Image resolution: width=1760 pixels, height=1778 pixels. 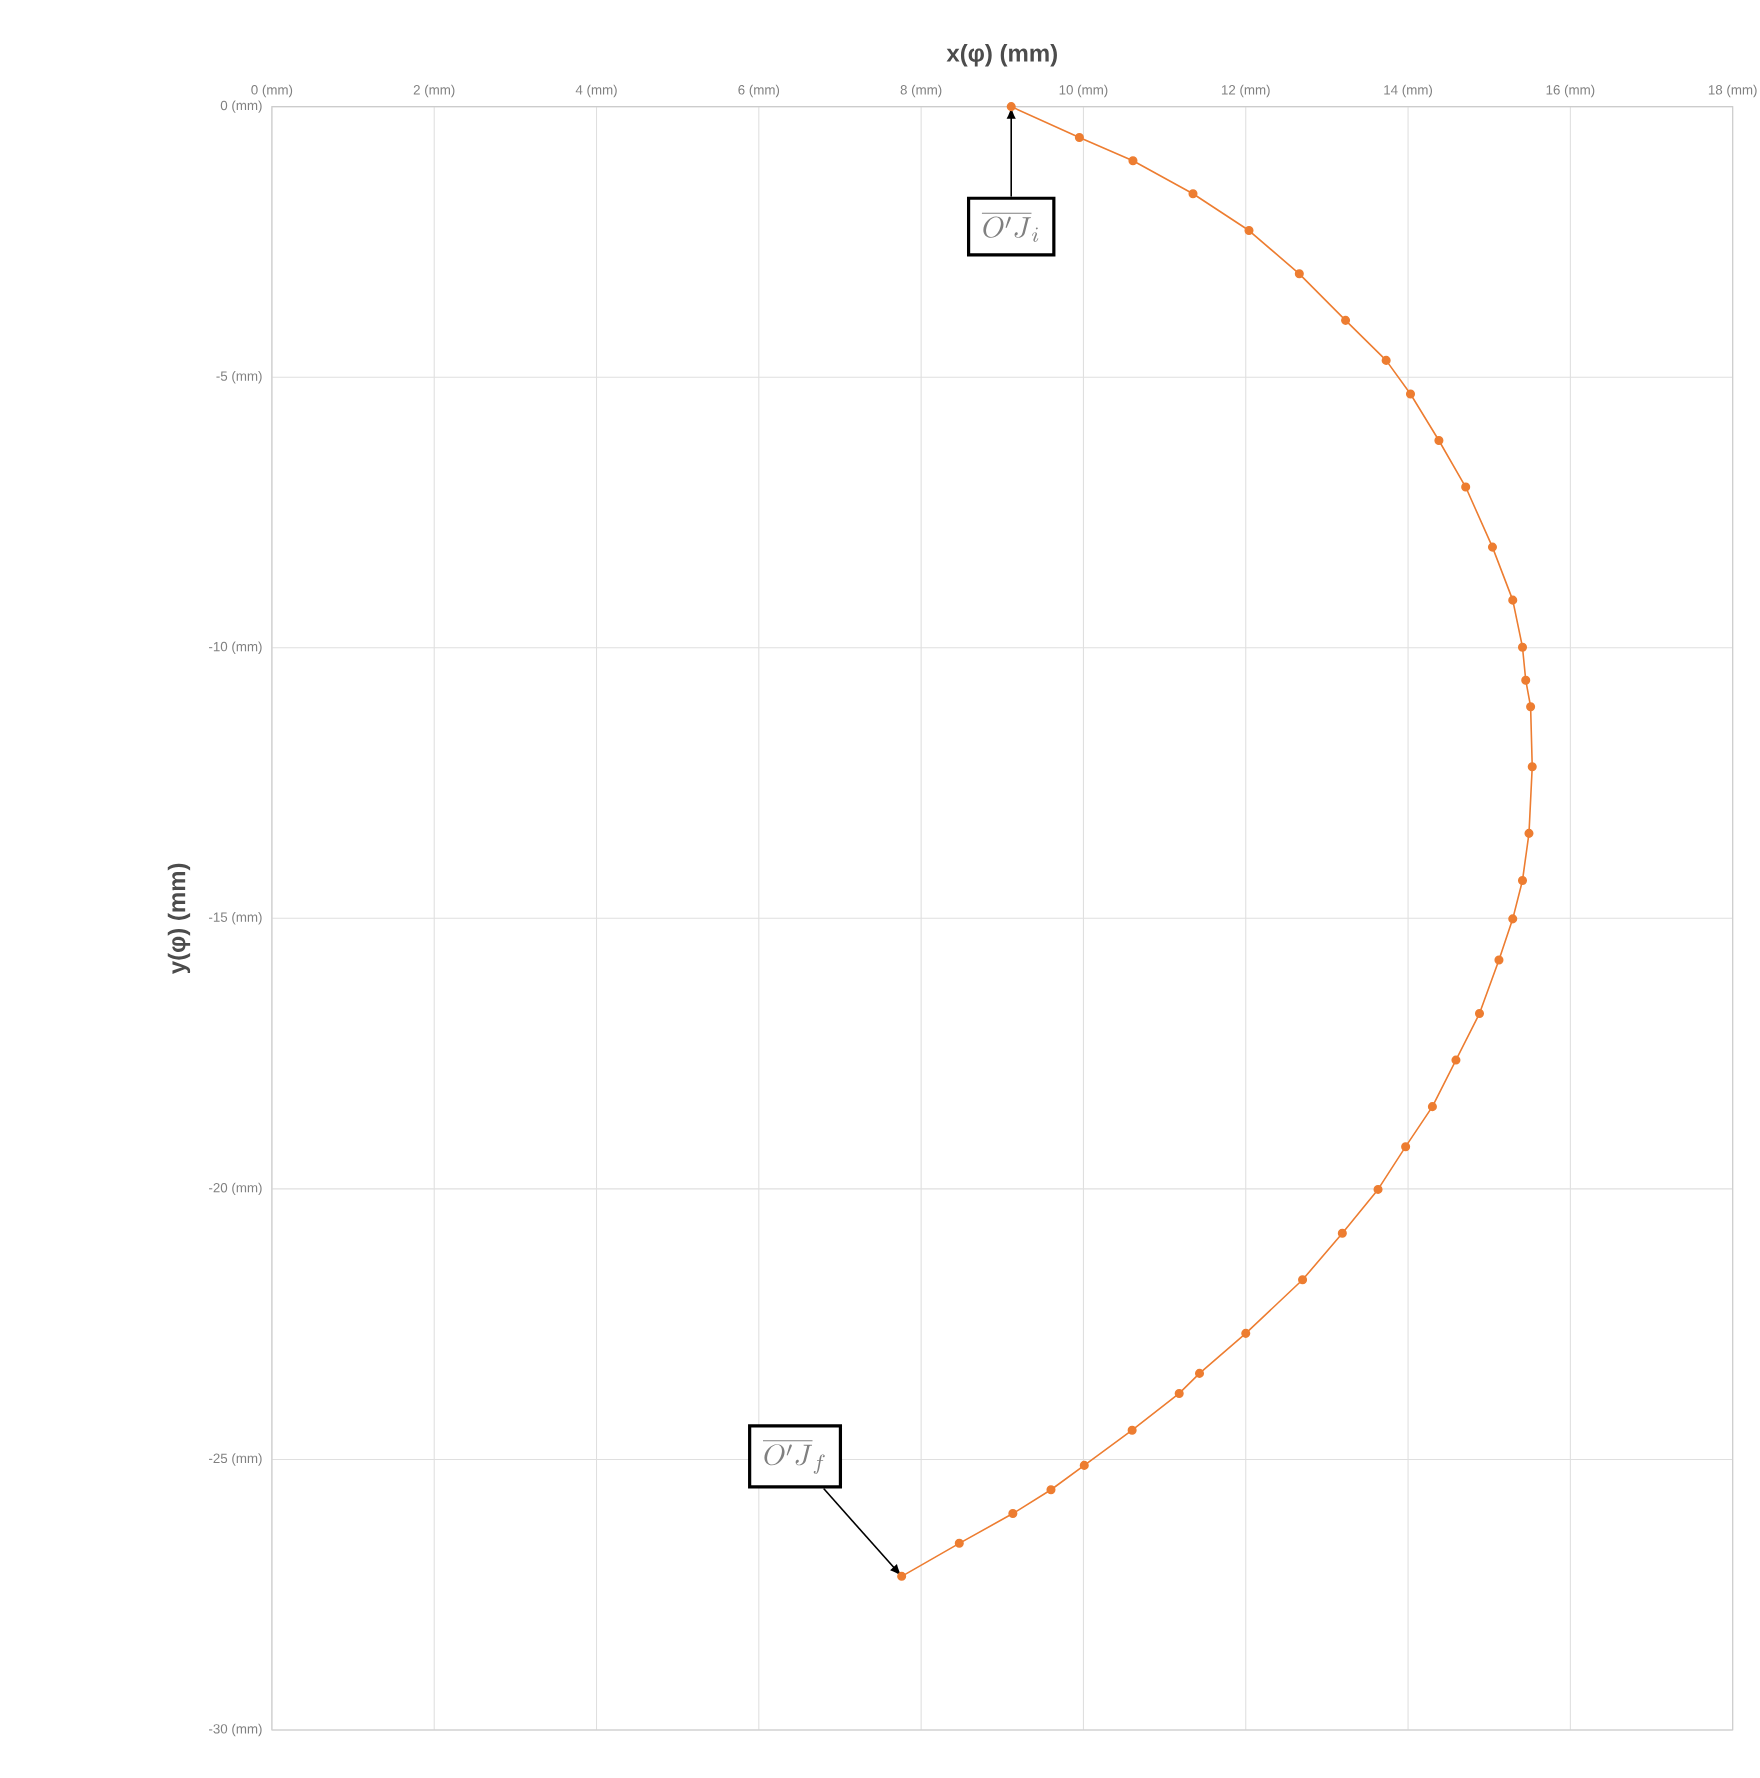 What do you see at coordinates (1002, 55) in the screenshot?
I see `x-axis-title: x(φ) (mm)` at bounding box center [1002, 55].